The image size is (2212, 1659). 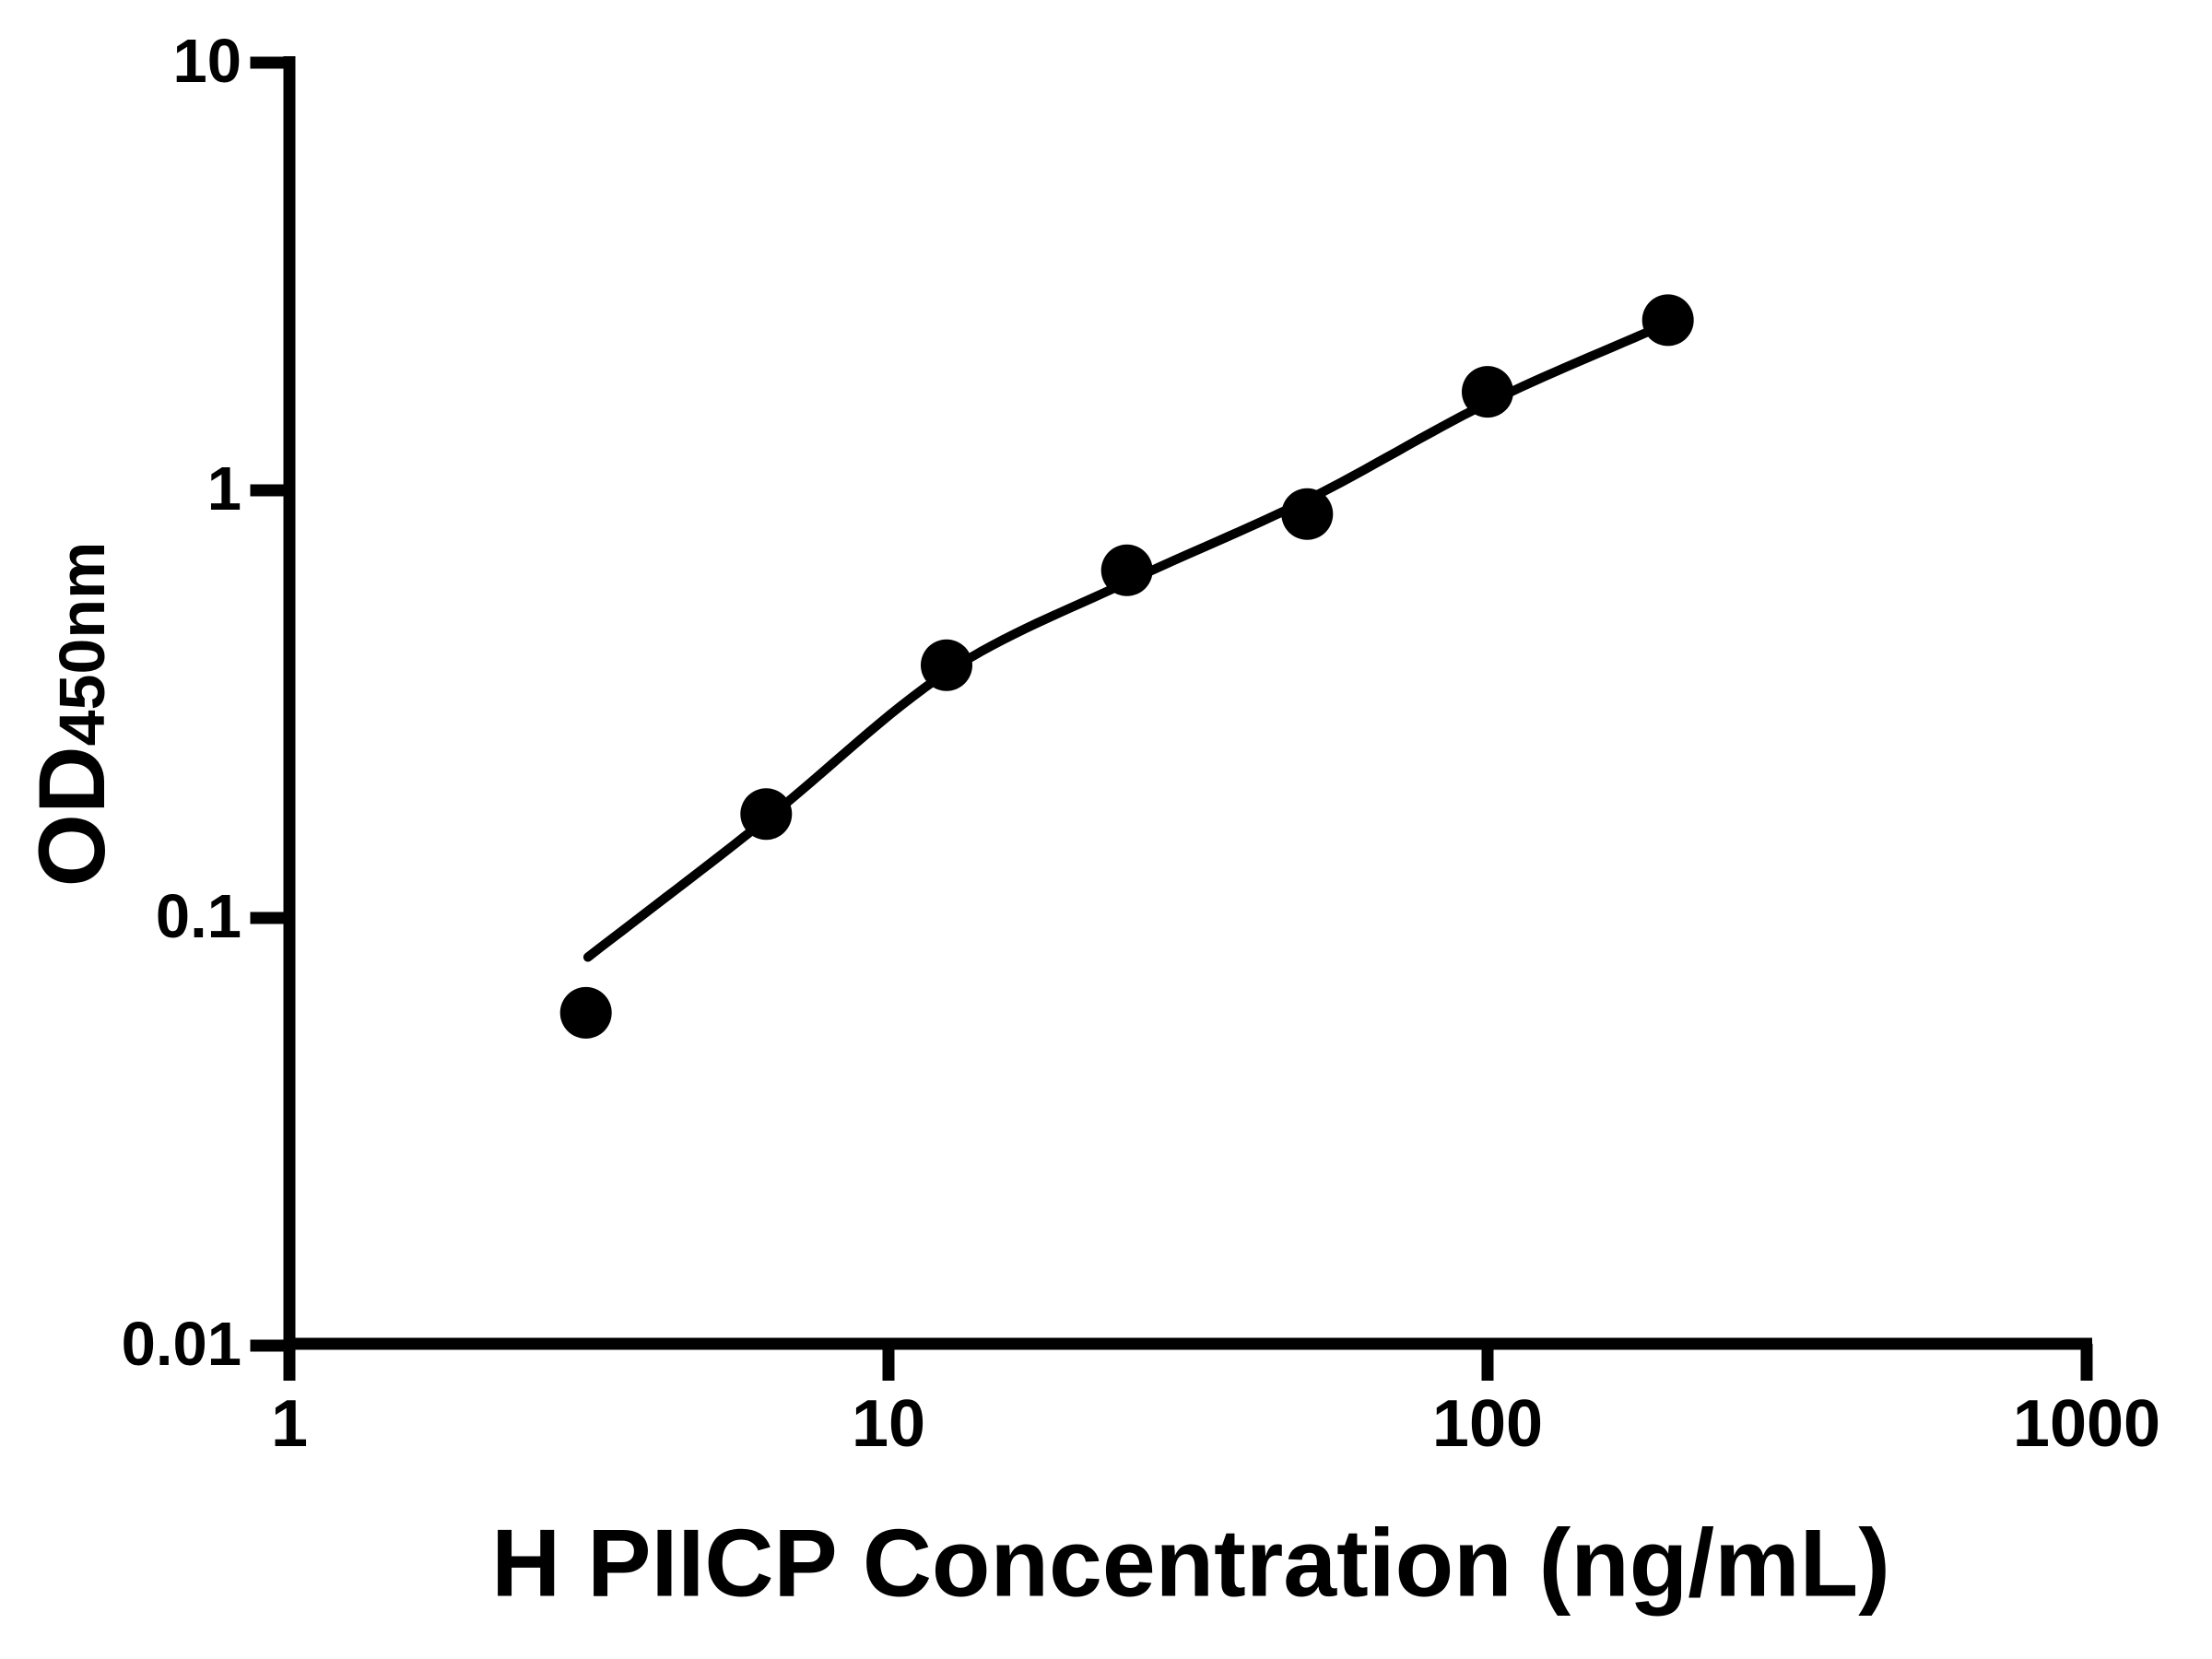 What do you see at coordinates (1487, 1424) in the screenshot?
I see `x-tick-label-100: 100` at bounding box center [1487, 1424].